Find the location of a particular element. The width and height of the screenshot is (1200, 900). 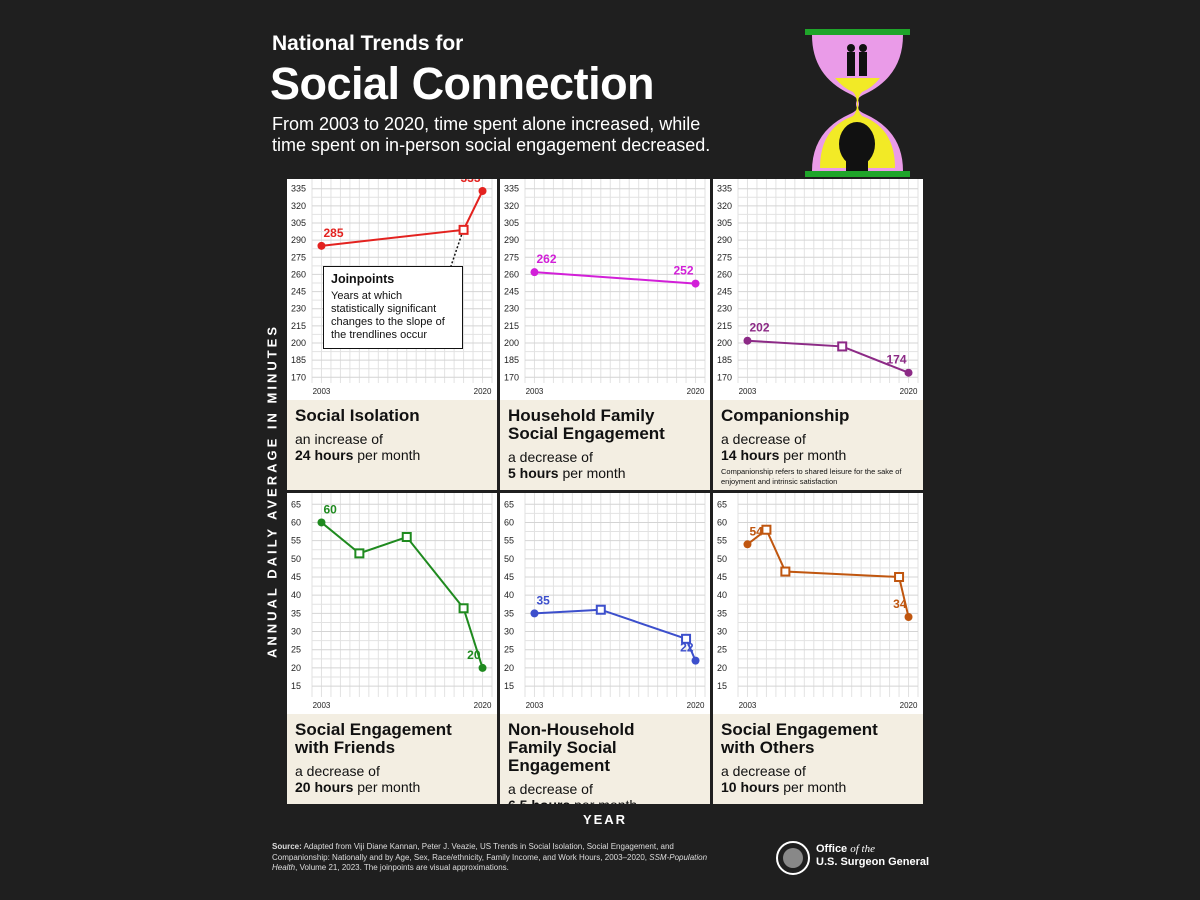

description-amount: 20 hours is located at coordinates (324, 787).